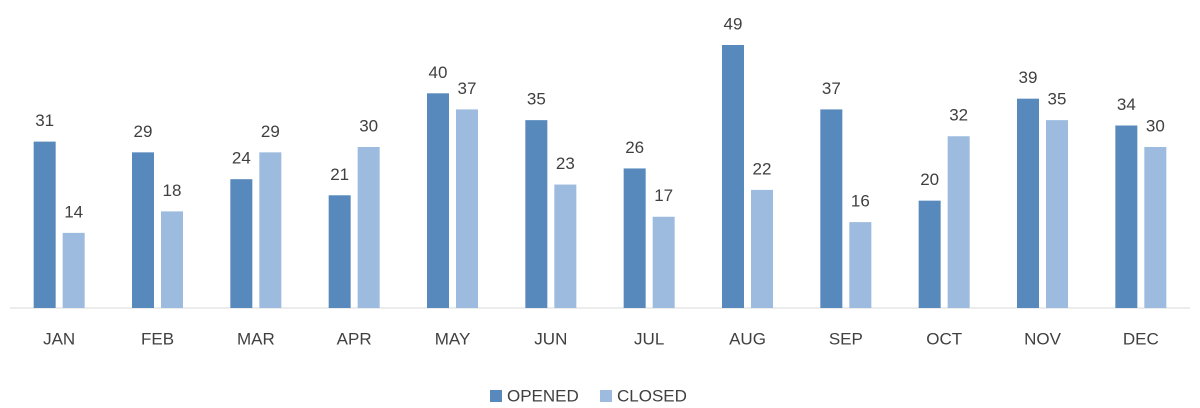  Describe the element at coordinates (565, 163) in the screenshot. I see `data-label: 23` at that location.